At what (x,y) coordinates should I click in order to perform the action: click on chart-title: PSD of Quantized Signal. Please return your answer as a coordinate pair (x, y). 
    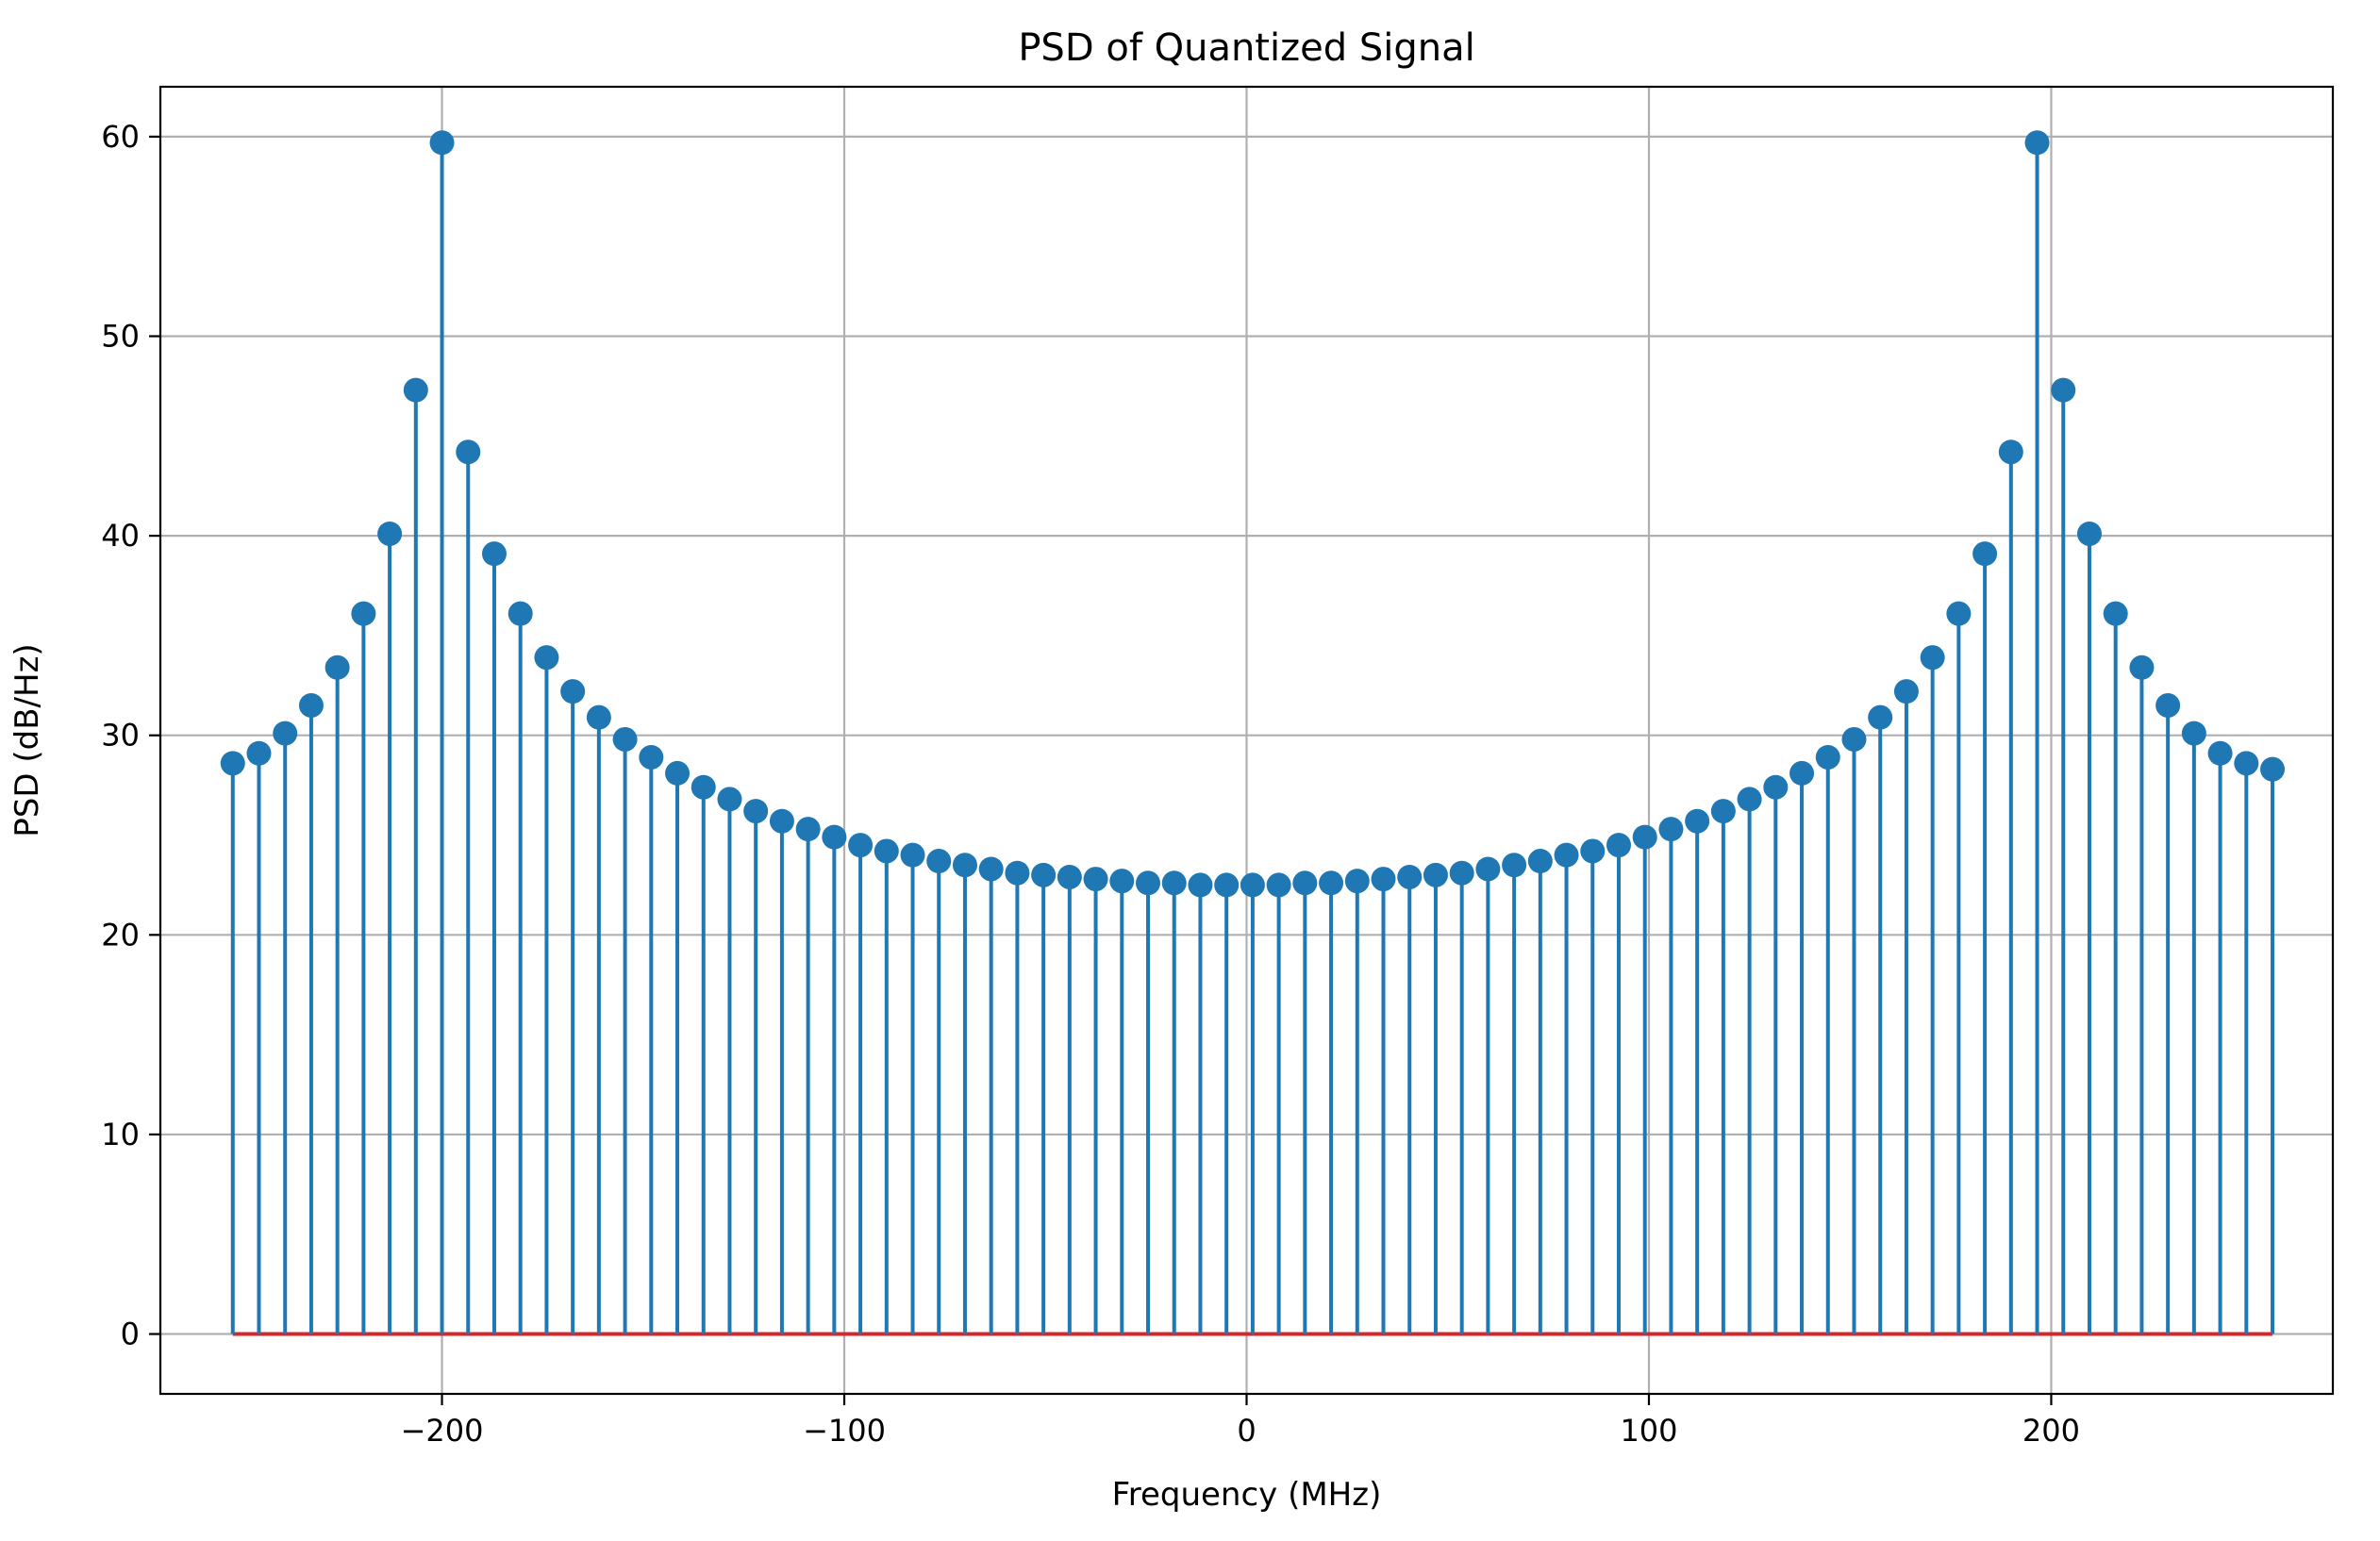
    Looking at the image, I should click on (1246, 48).